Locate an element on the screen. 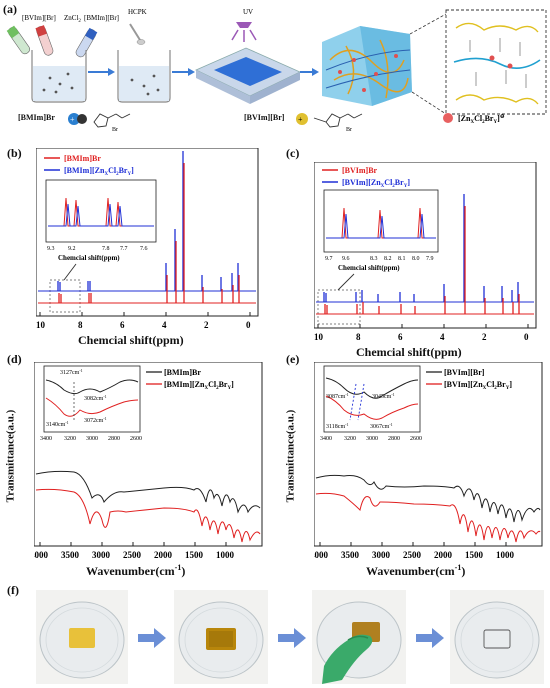 Image resolution: width=550 pixels, height=688 pixels. svg-text: 8.1 is located at coordinates (402, 259).